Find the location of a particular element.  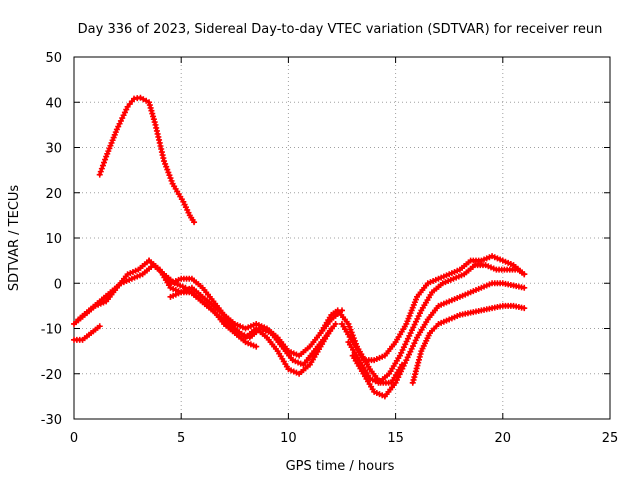

y-tick-label: -10 is located at coordinates (51, 330).